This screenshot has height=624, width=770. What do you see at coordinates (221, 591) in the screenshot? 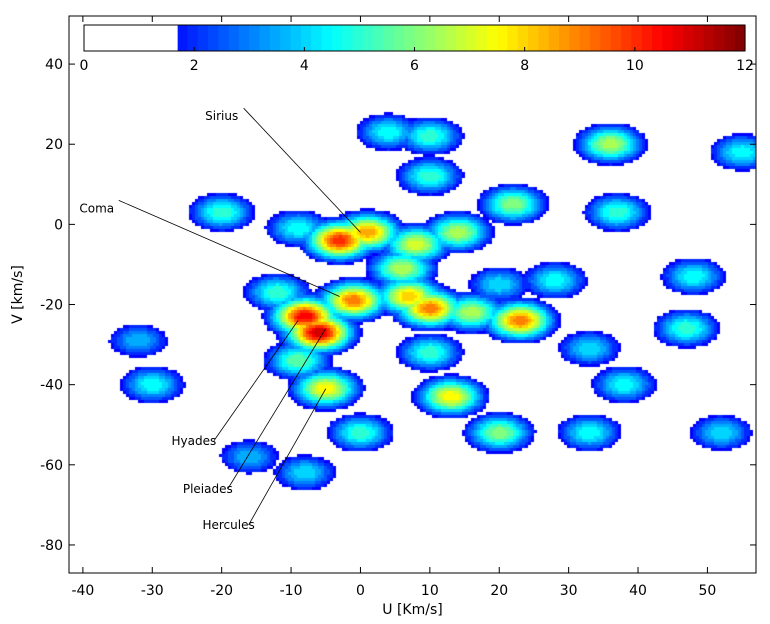
I see `x-tick-label: -20` at bounding box center [221, 591].